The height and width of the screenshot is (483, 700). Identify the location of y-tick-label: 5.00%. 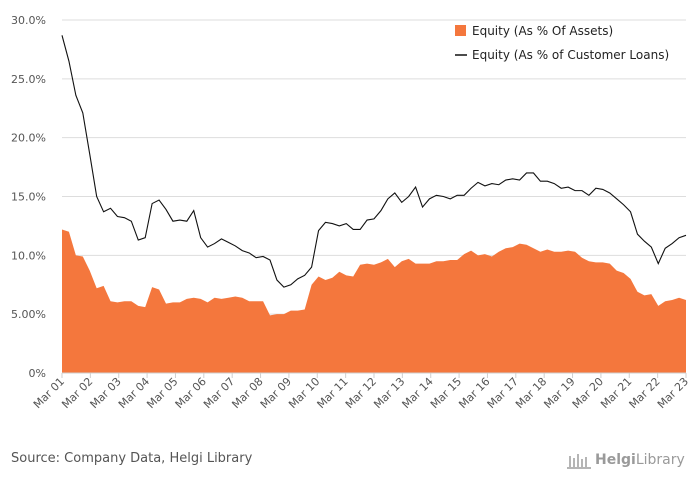
(28, 314).